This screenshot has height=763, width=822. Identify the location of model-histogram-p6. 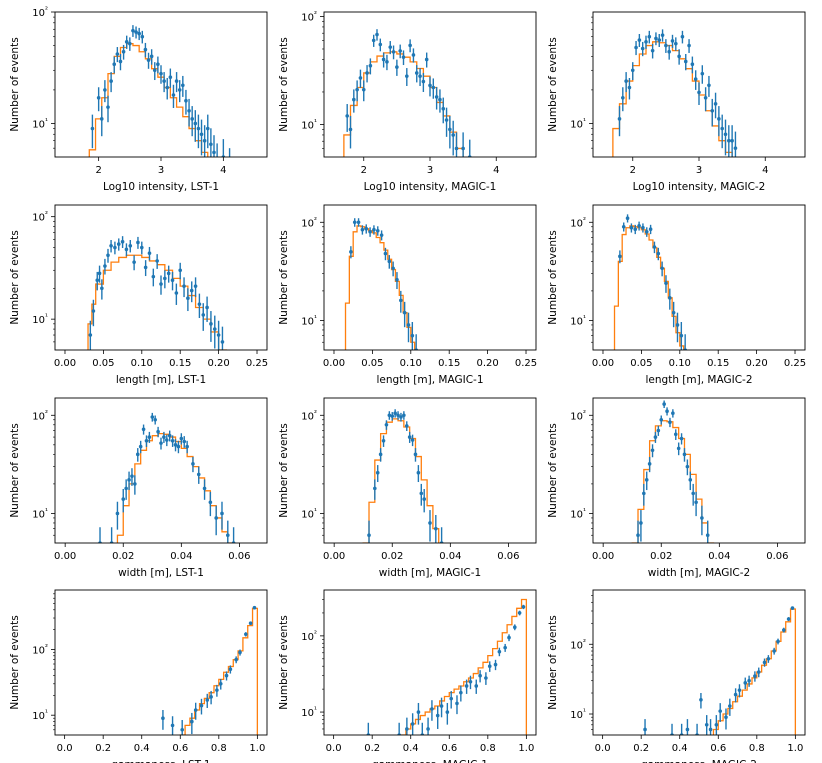
(175, 488).